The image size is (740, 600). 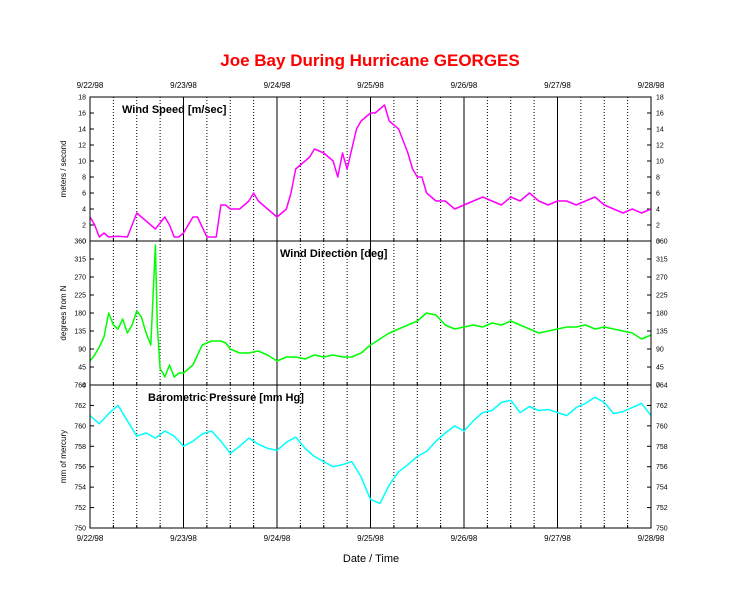 I want to click on y-tick-label-right: 45, so click(x=660, y=368).